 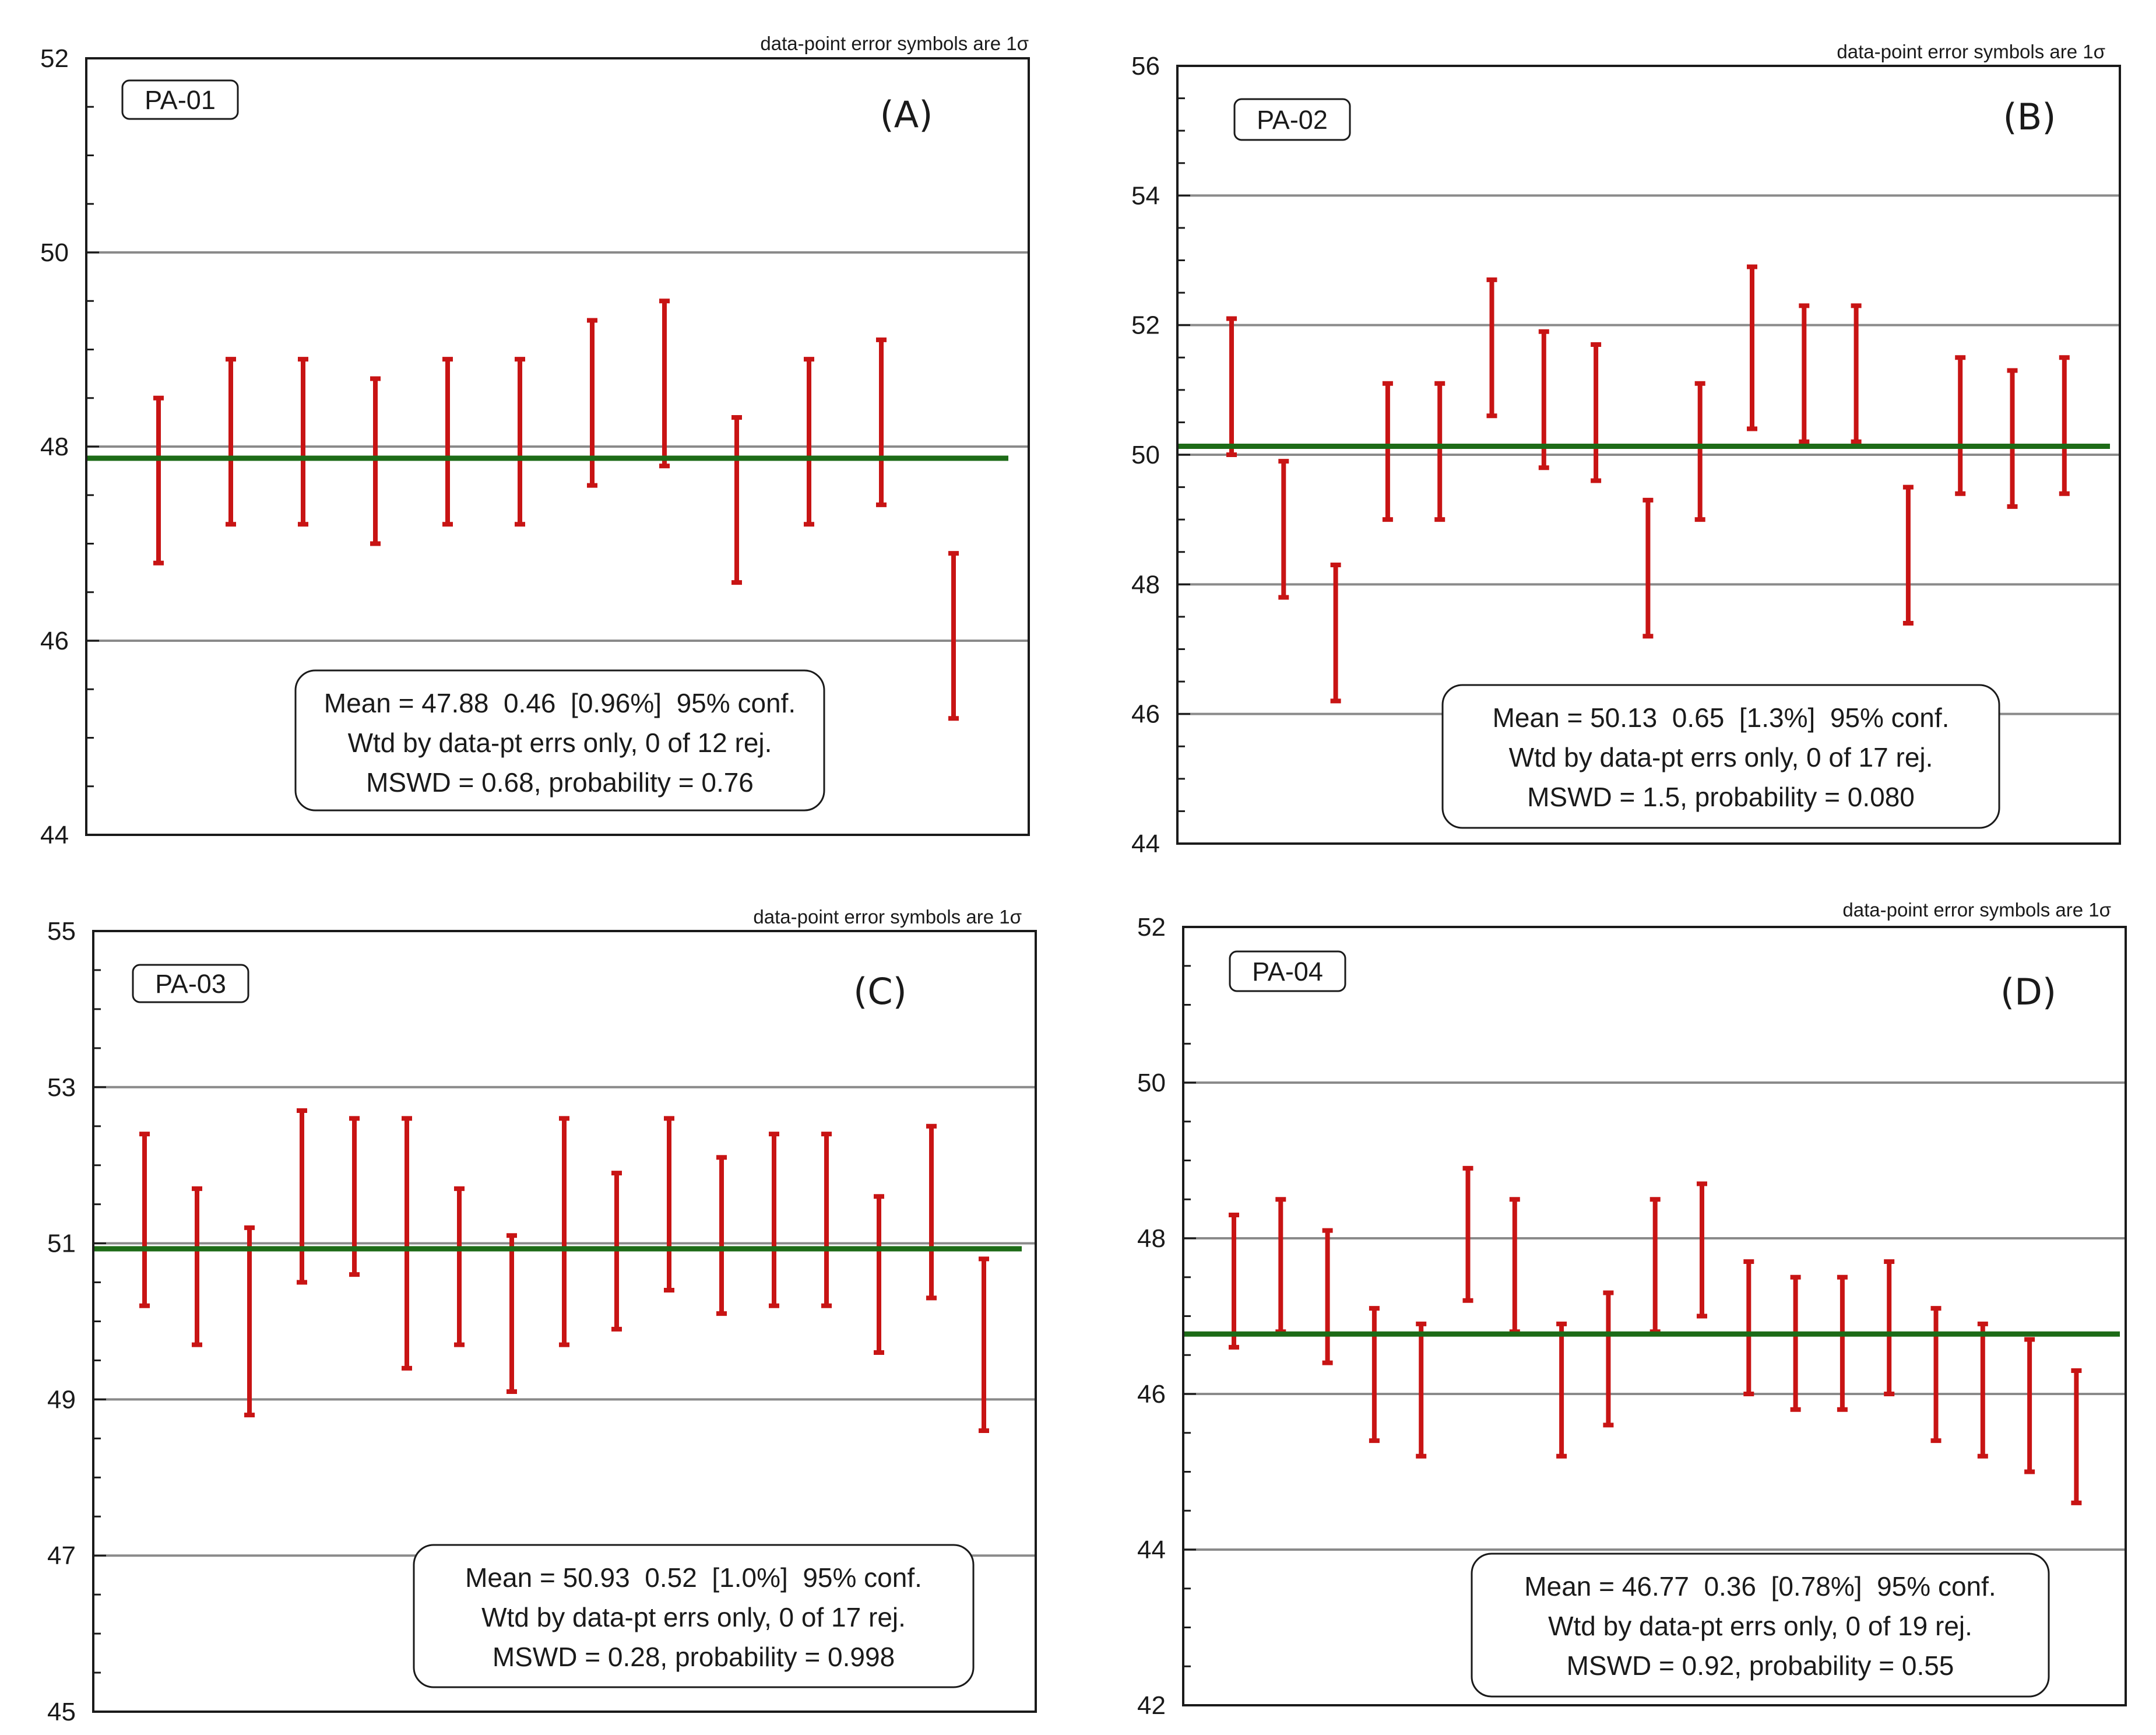 I want to click on stats-line: MSWD = 0.28, probability = 0.998, so click(x=694, y=1657).